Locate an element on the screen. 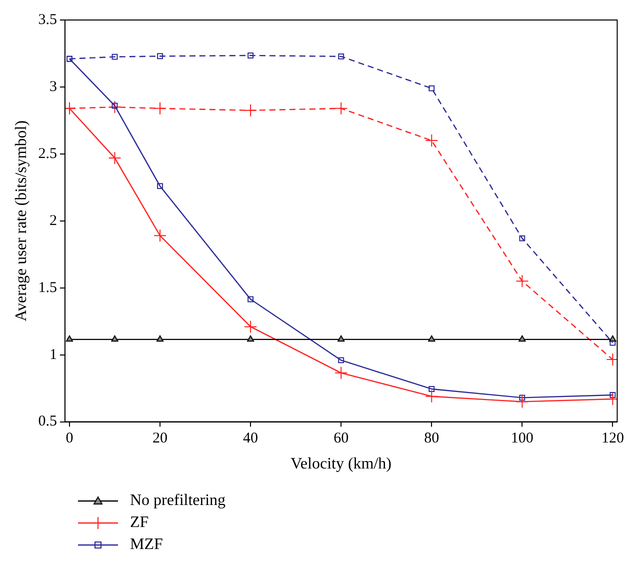 The image size is (635, 579). x-axis-title: Velocity (km/h) is located at coordinates (341, 464).